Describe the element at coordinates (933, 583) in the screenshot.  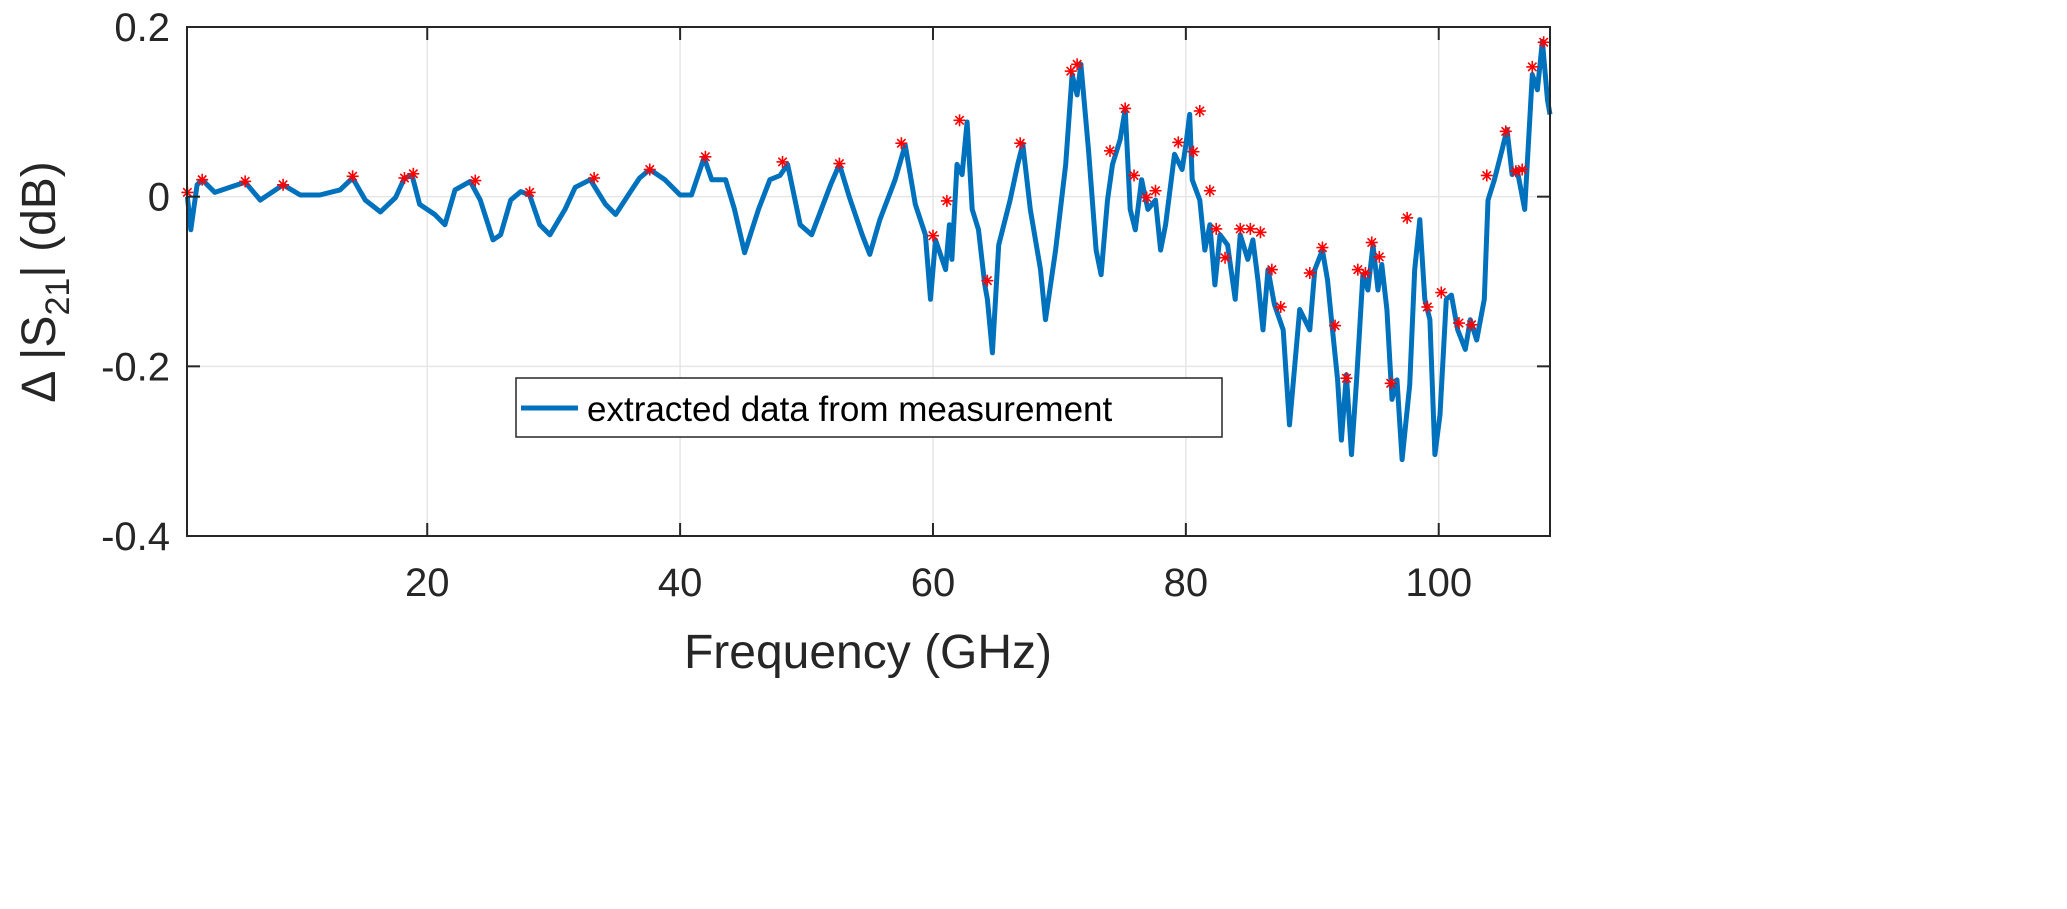
I see `x-tick-label: 60` at that location.